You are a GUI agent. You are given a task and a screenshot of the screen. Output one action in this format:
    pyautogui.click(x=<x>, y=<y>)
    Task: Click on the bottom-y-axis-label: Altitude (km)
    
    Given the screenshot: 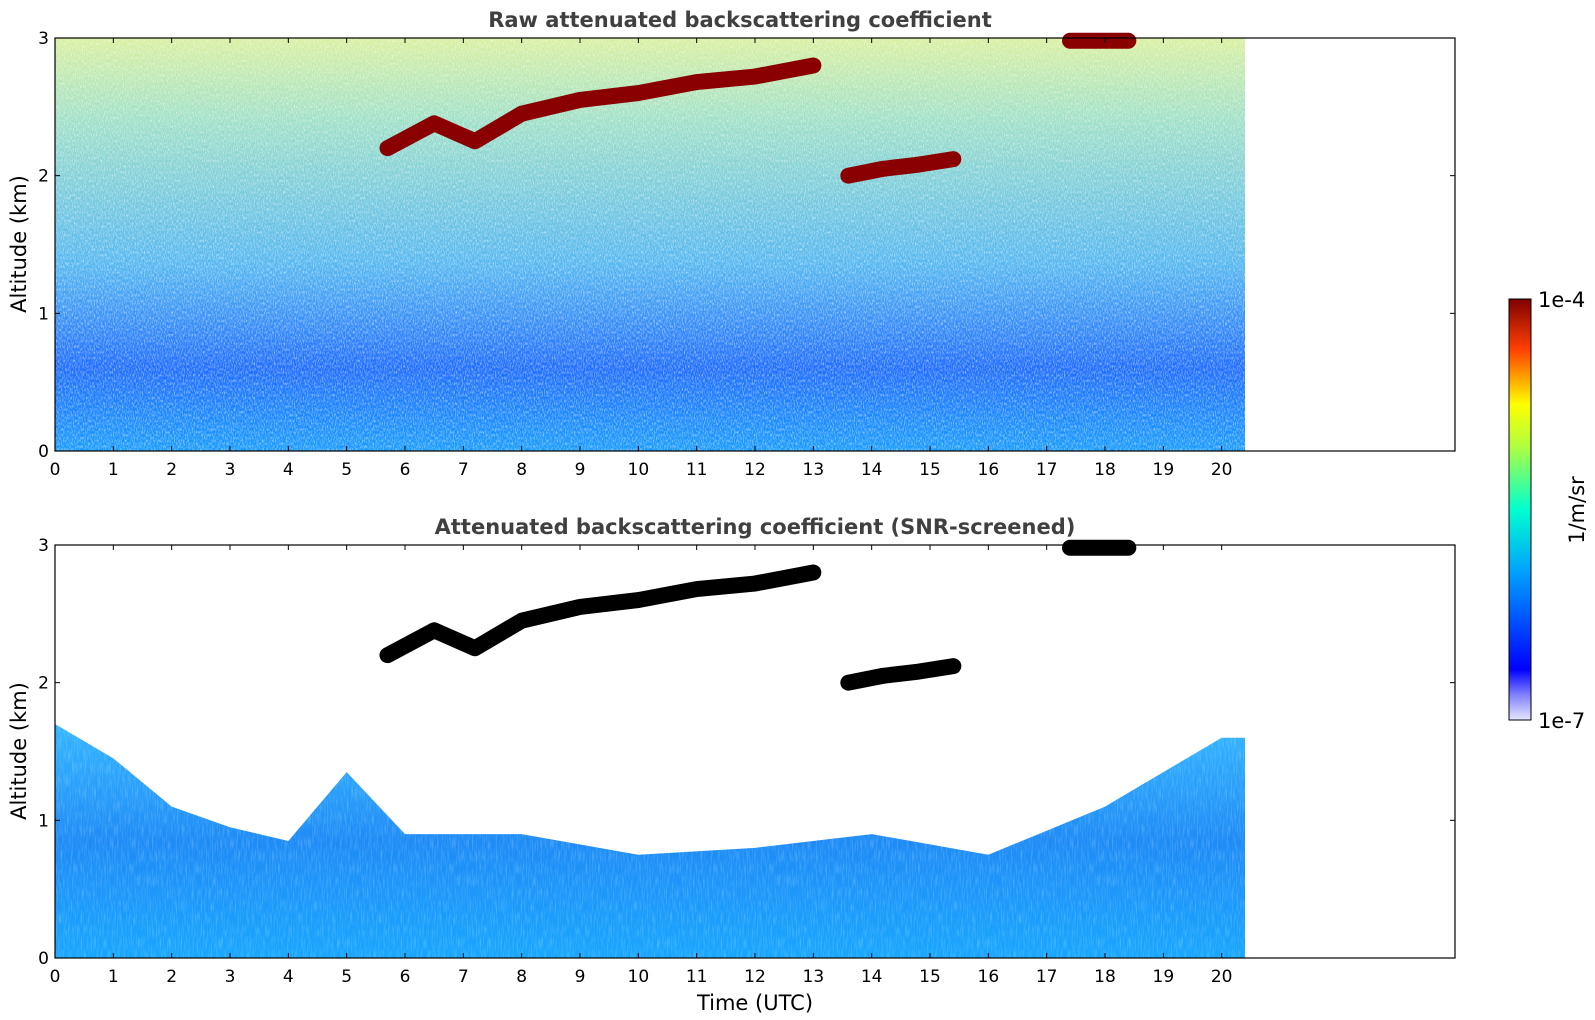 What is the action you would take?
    pyautogui.click(x=19, y=751)
    